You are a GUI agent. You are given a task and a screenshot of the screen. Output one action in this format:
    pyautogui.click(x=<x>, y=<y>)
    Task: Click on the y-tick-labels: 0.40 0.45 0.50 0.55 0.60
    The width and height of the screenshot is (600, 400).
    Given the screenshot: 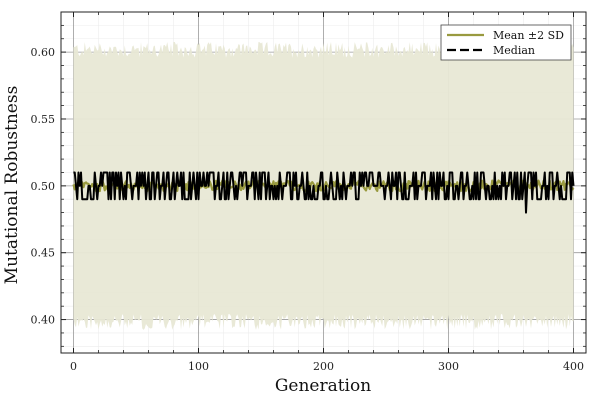 What is the action you would take?
    pyautogui.click(x=43, y=186)
    